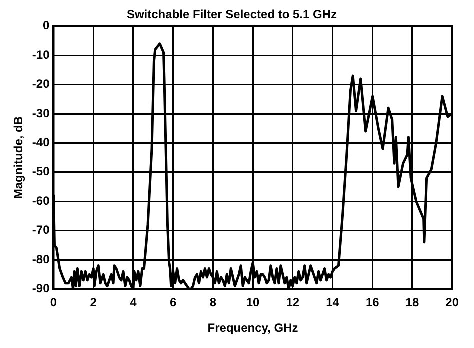 The width and height of the screenshot is (474, 348). What do you see at coordinates (46, 25) in the screenshot?
I see `y-tick-label: 0` at bounding box center [46, 25].